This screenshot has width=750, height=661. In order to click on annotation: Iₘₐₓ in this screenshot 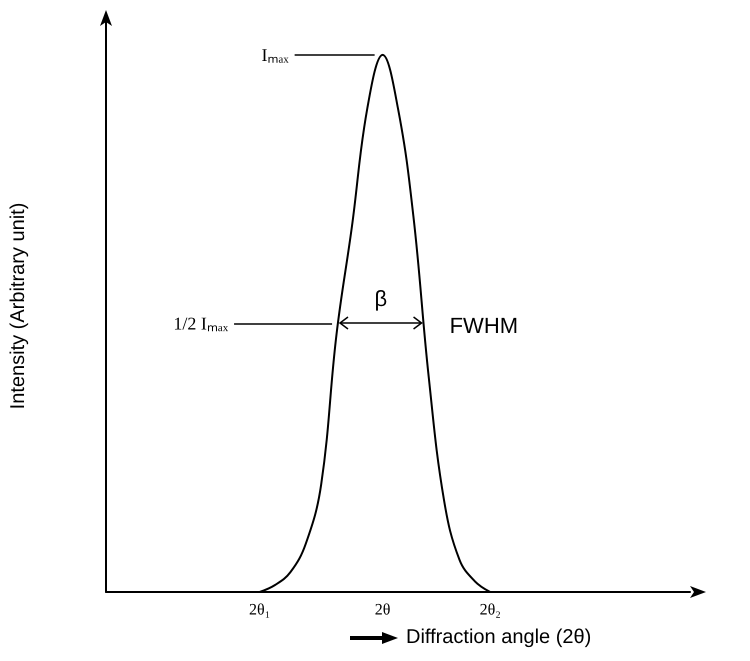, I will do `click(275, 54)`.